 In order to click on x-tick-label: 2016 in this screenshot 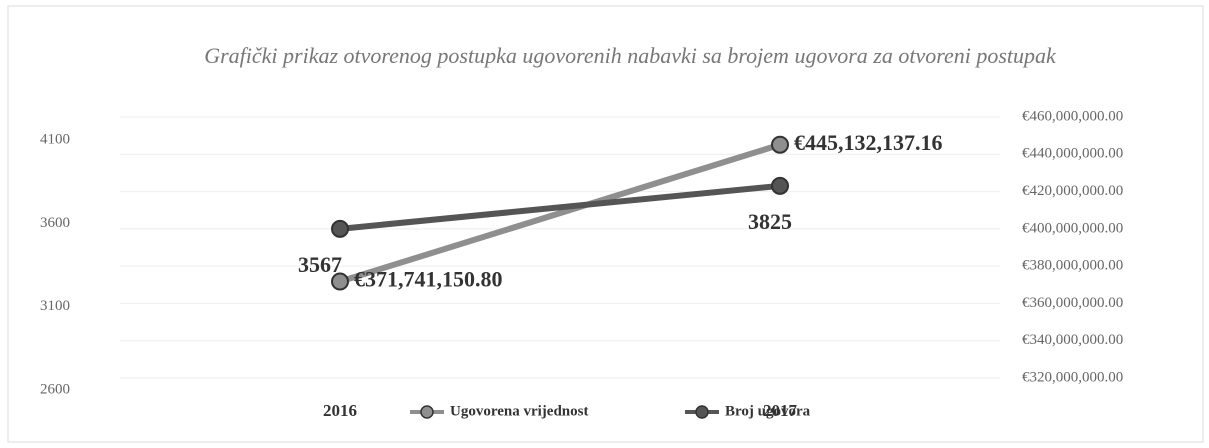, I will do `click(340, 410)`.